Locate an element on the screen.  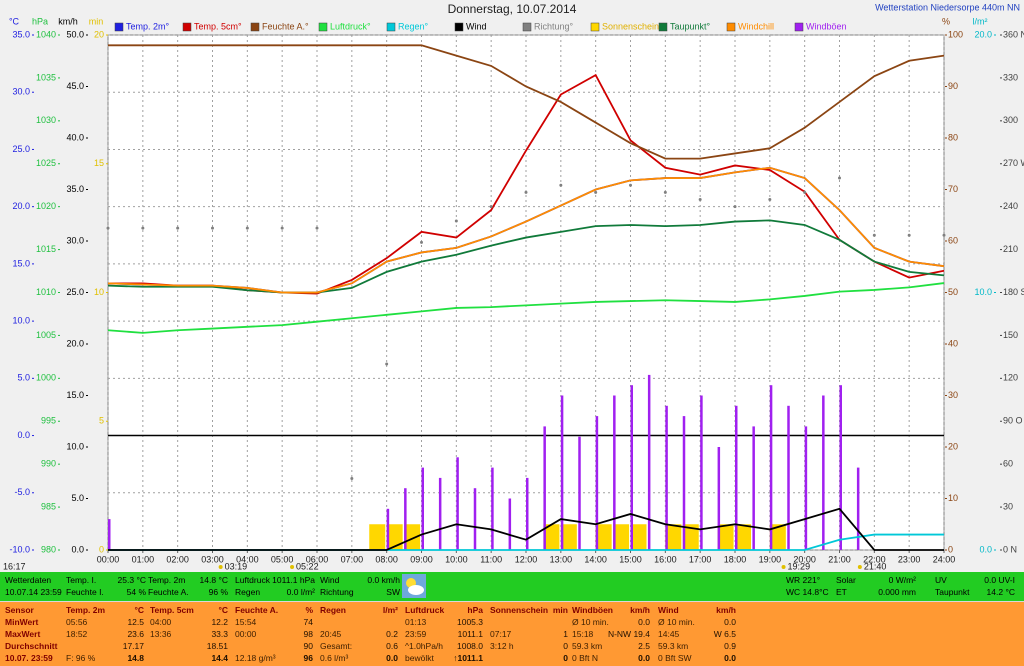
axis-title: °C is located at coordinates (14, 21).